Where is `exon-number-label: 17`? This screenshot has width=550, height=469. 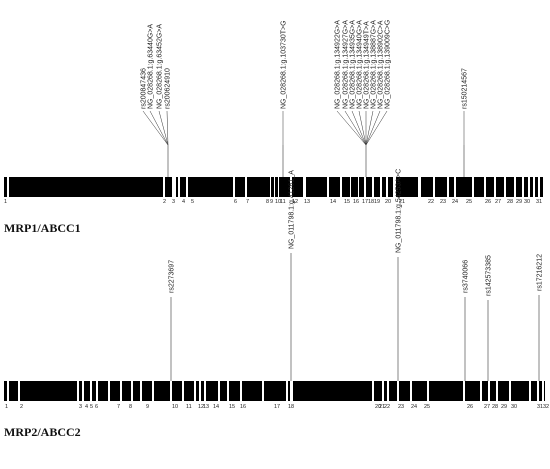 exon-number-label: 17 is located at coordinates (365, 202).